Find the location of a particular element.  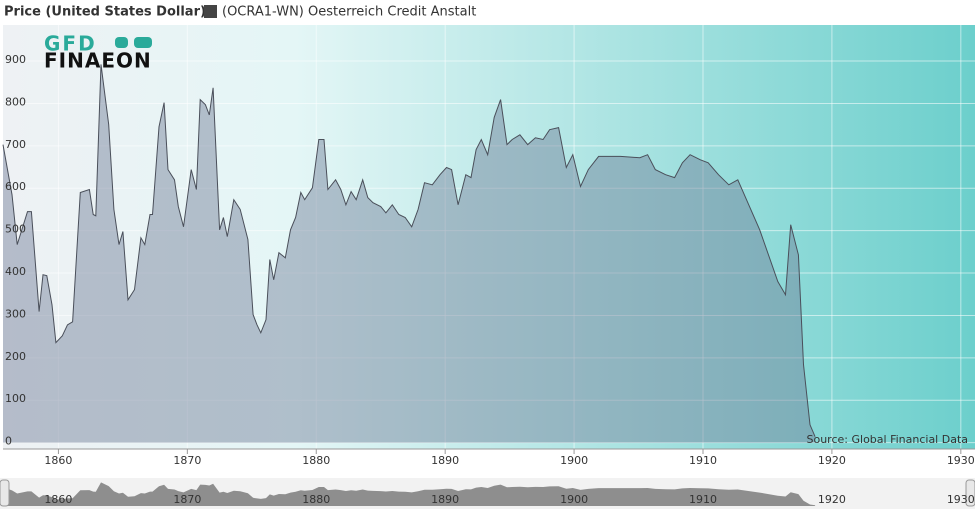

y-tick-label: 800 is located at coordinates (15, 101).